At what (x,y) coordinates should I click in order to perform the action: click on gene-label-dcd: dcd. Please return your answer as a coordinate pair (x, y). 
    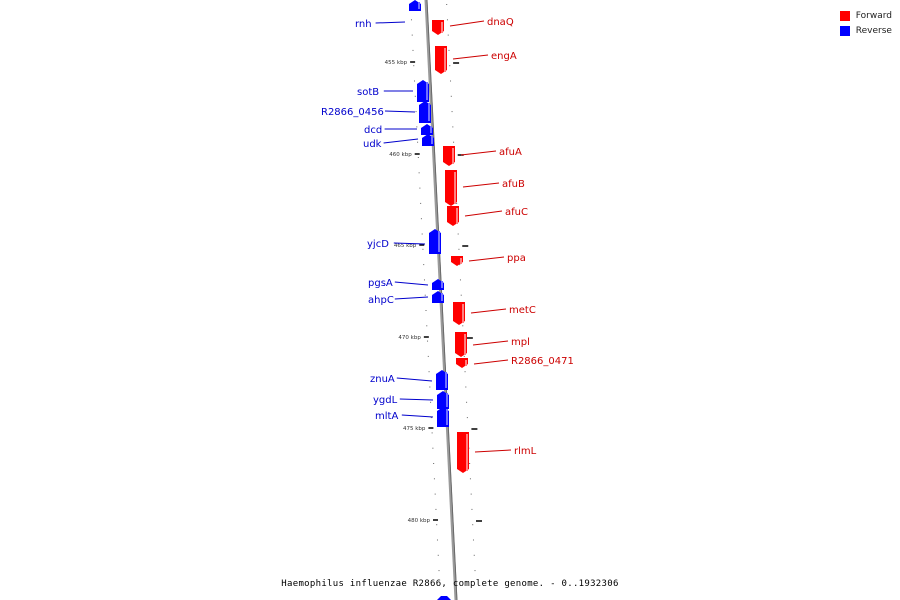
    Looking at the image, I should click on (373, 130).